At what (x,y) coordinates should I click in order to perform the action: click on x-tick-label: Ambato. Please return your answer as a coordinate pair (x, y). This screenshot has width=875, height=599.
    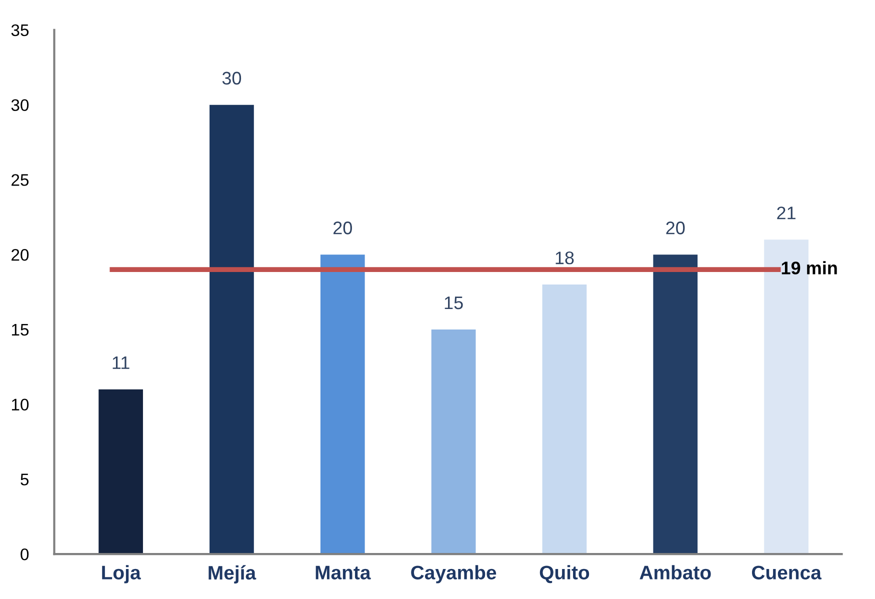
    Looking at the image, I should click on (675, 572).